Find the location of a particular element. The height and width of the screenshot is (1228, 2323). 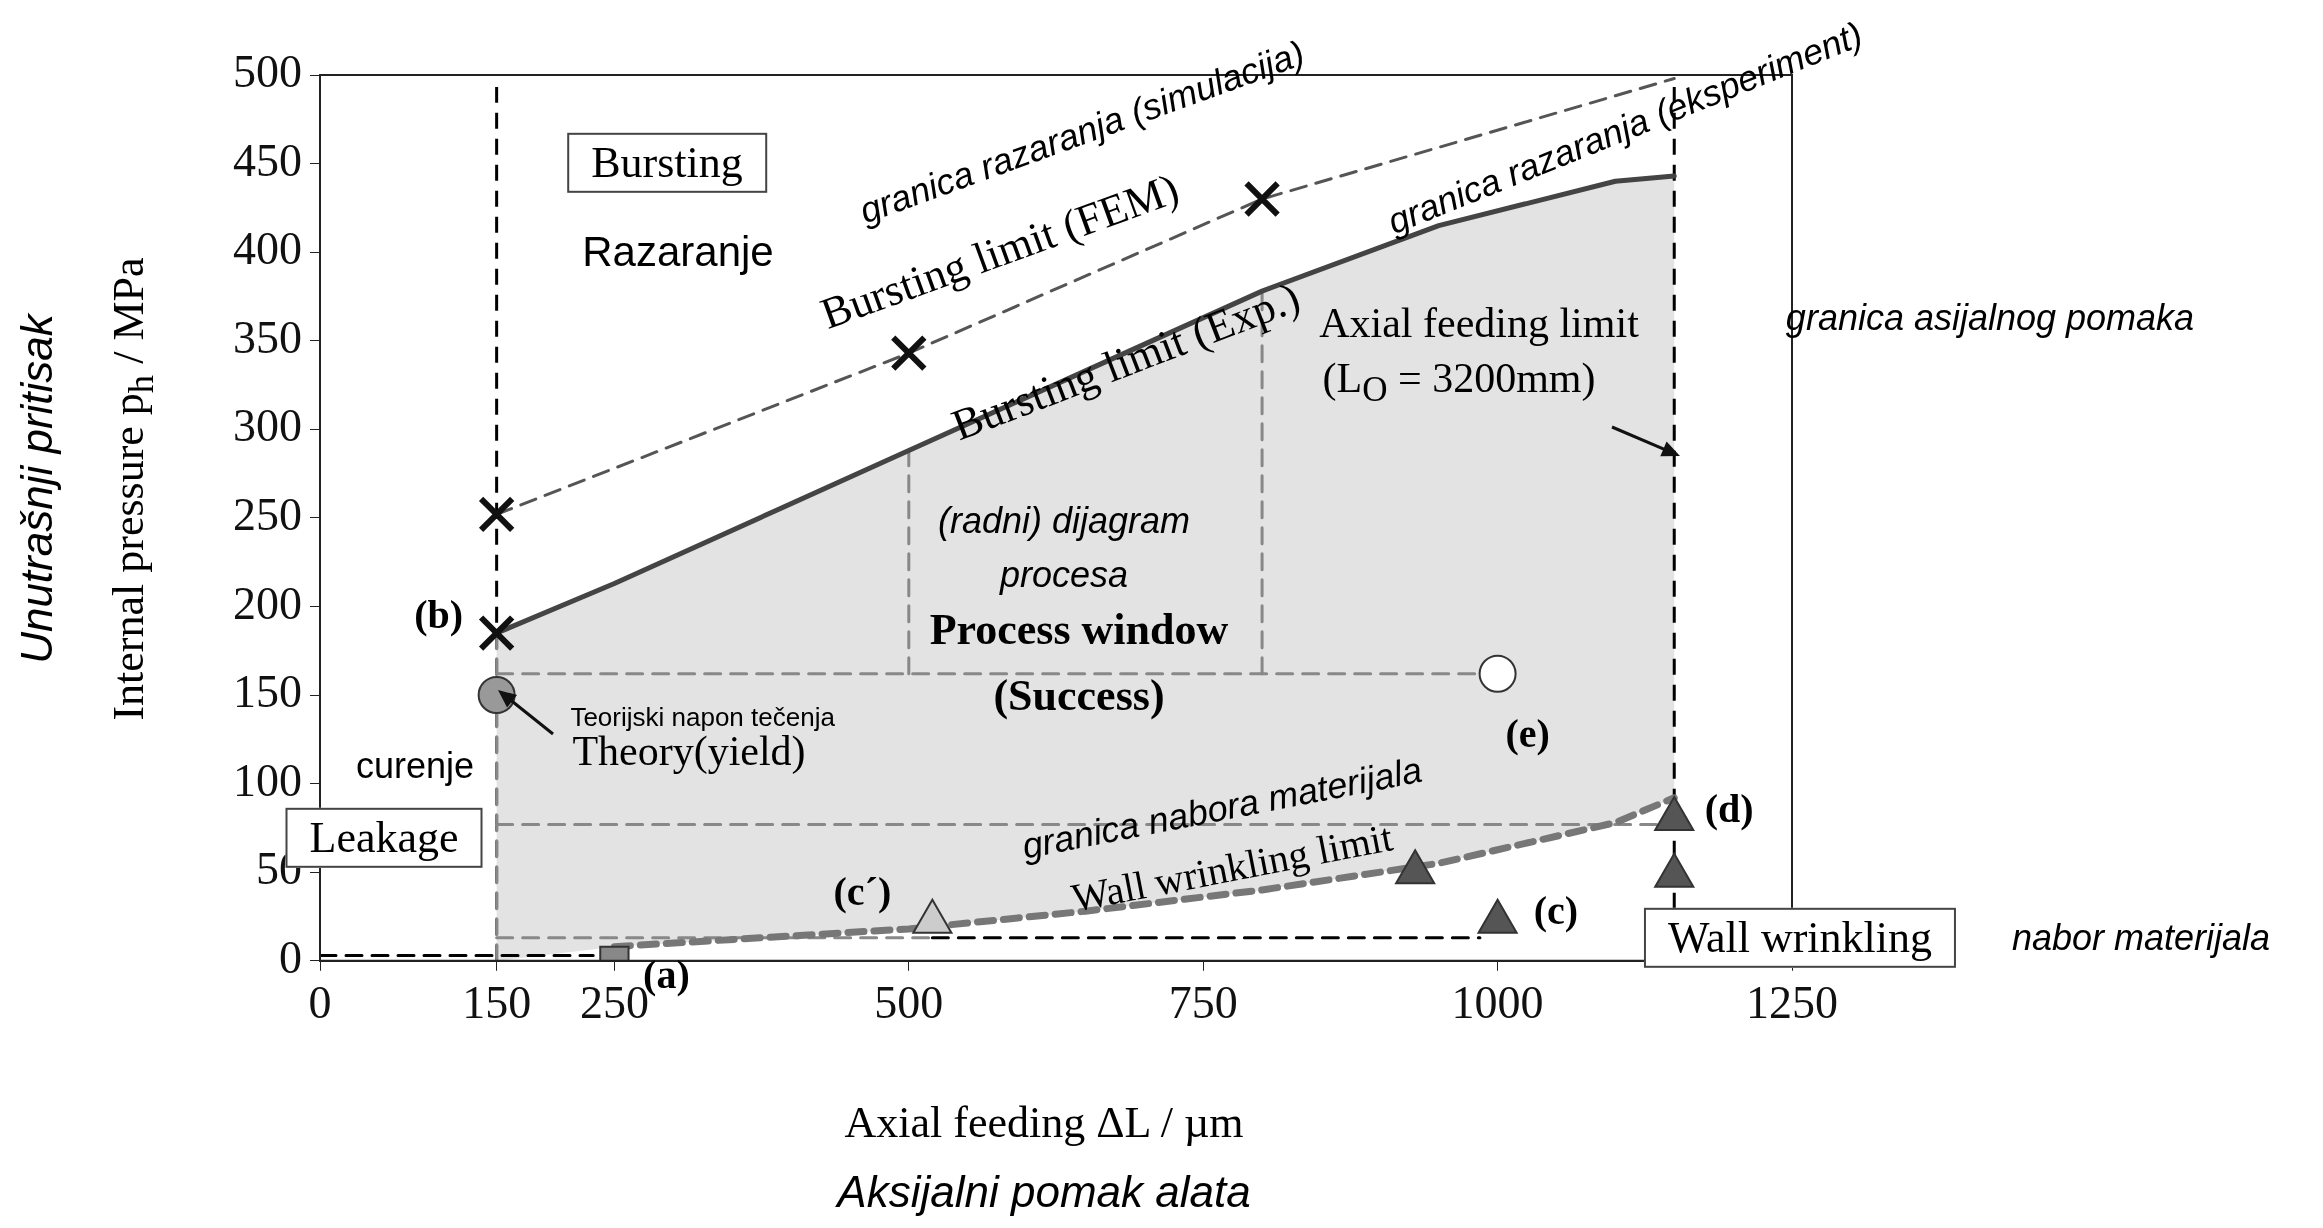

annotation: (radni) dijagram is located at coordinates (1064, 521).